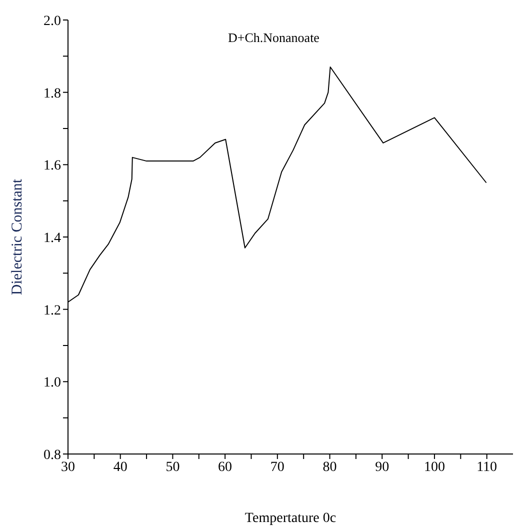  What do you see at coordinates (52, 166) in the screenshot?
I see `y-tick-label: 1.6` at bounding box center [52, 166].